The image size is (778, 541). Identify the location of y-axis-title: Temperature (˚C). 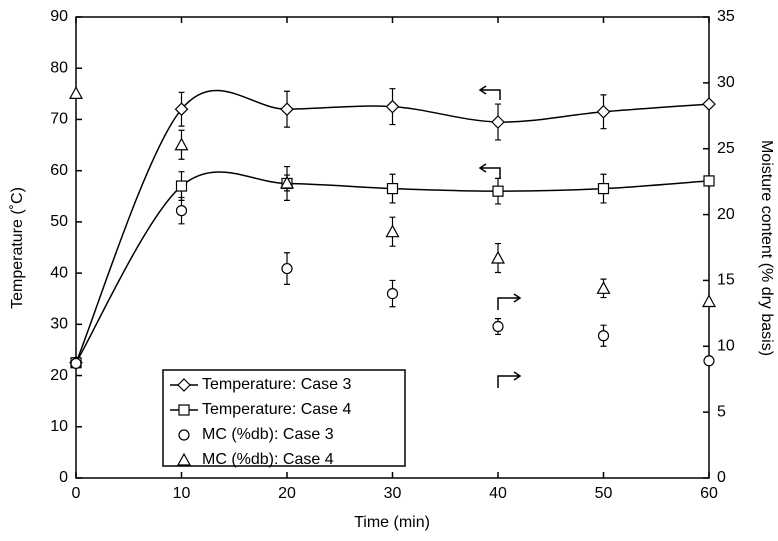
(17, 248).